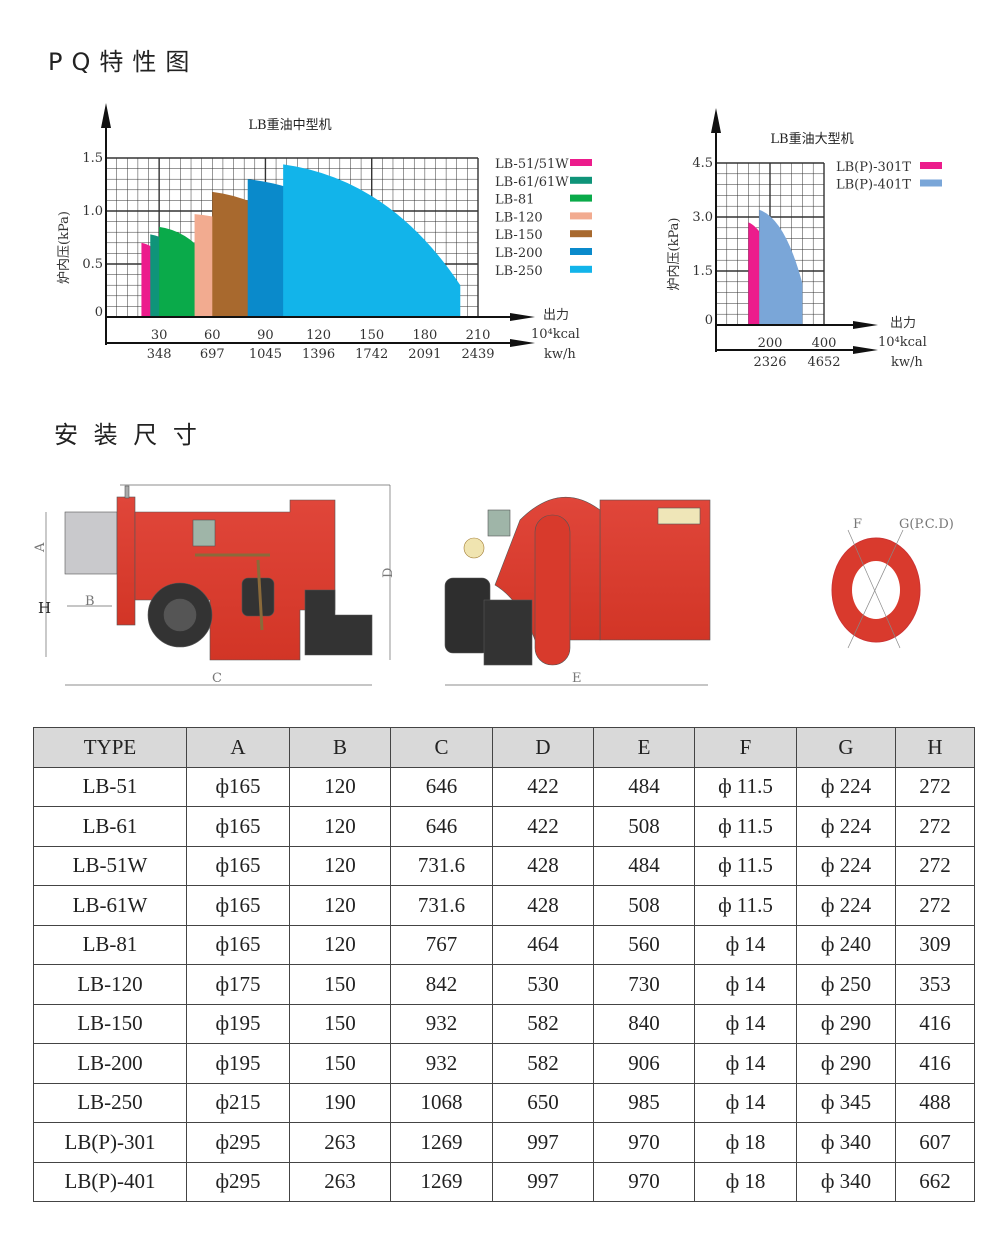 The width and height of the screenshot is (1000, 1241). Describe the element at coordinates (110, 905) in the screenshot. I see `table-cell: LB-61W` at that location.